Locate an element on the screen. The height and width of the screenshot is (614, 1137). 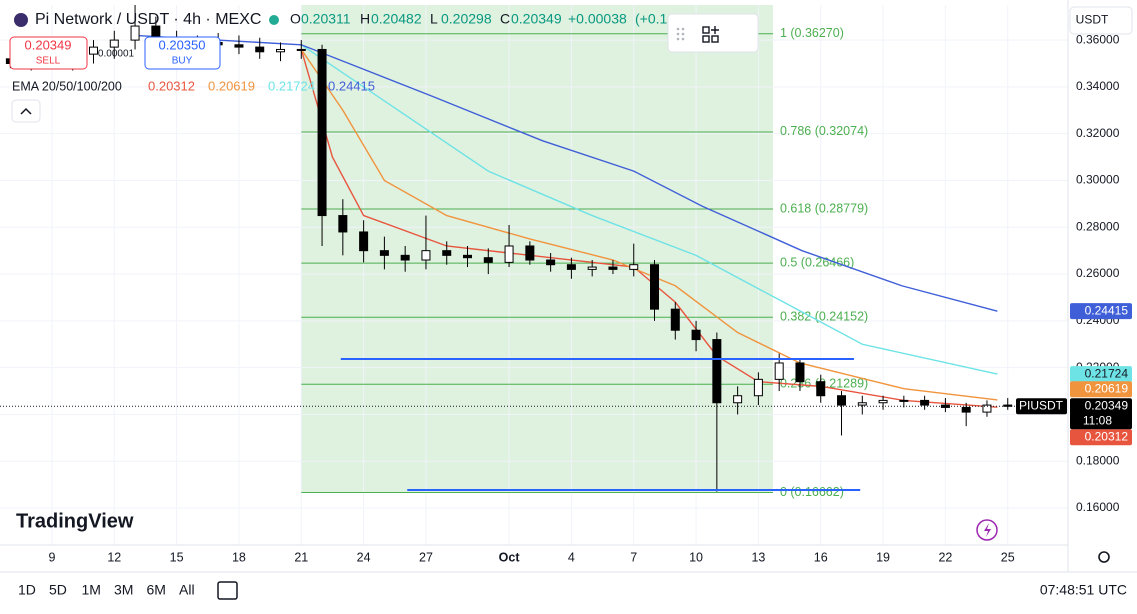
x-tick-label: 27 is located at coordinates (426, 557).